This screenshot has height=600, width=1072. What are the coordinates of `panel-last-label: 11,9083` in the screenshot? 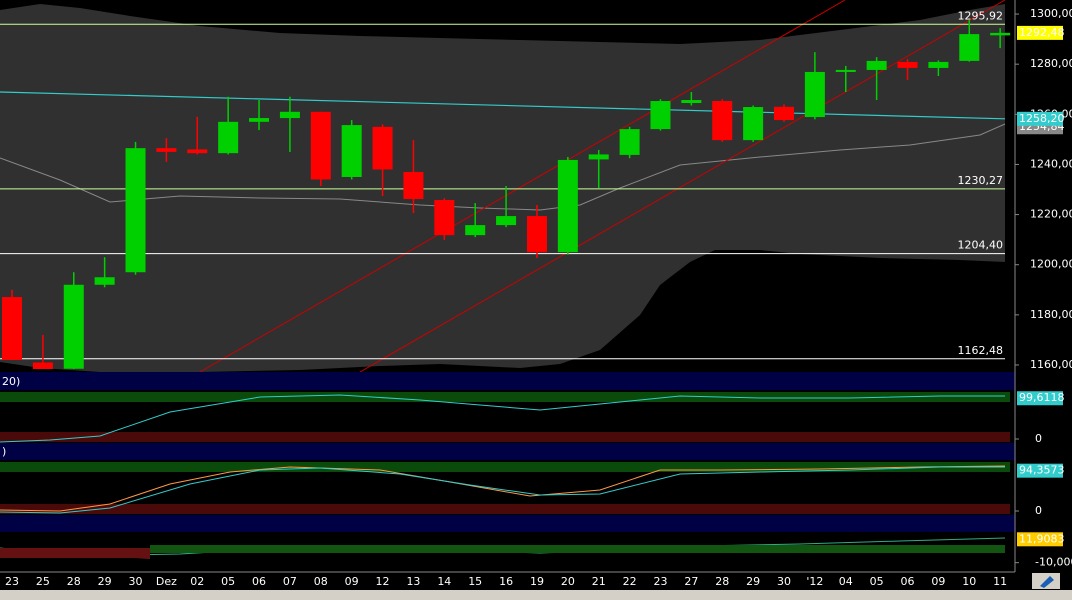 It's located at (1042, 538).